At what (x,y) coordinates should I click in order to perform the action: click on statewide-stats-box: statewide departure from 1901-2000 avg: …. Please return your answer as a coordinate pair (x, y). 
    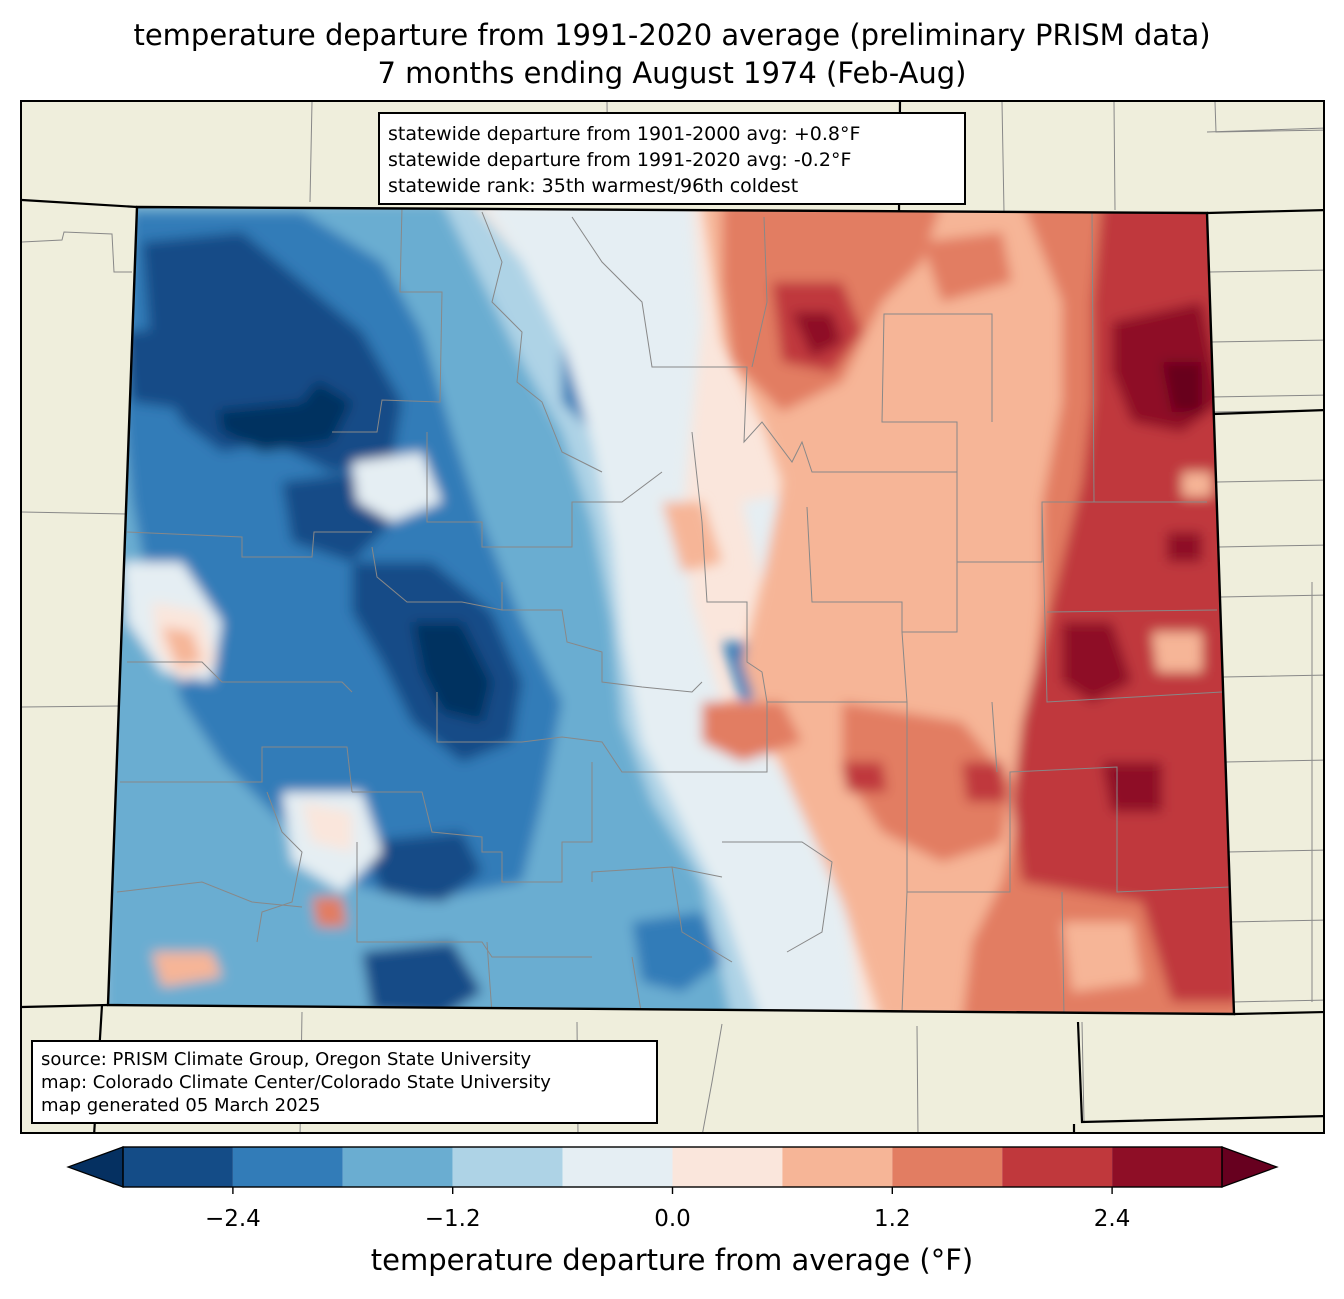
    Looking at the image, I should click on (672, 158).